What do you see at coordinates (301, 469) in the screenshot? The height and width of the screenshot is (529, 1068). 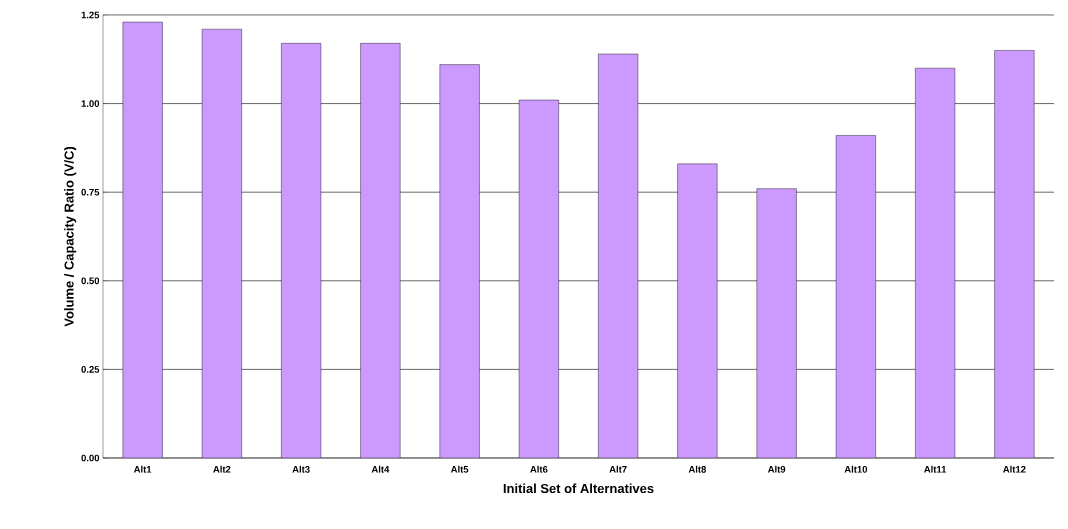 I see `x-tick-label: Alt3` at bounding box center [301, 469].